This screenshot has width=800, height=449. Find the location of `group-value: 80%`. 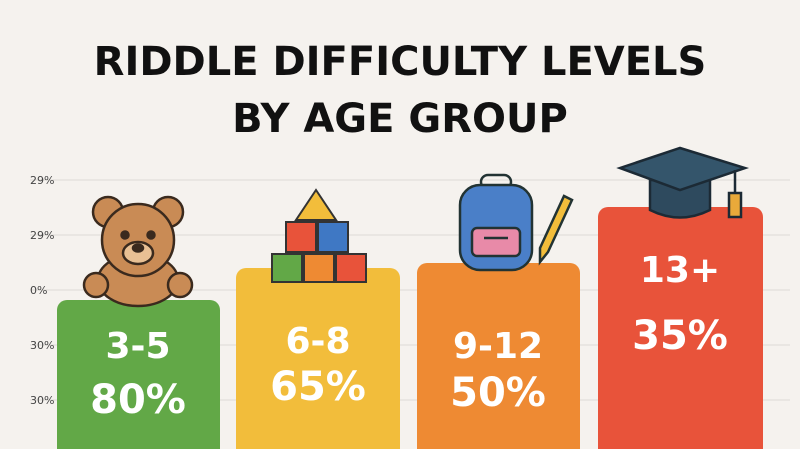

group-value: 80% is located at coordinates (138, 400).